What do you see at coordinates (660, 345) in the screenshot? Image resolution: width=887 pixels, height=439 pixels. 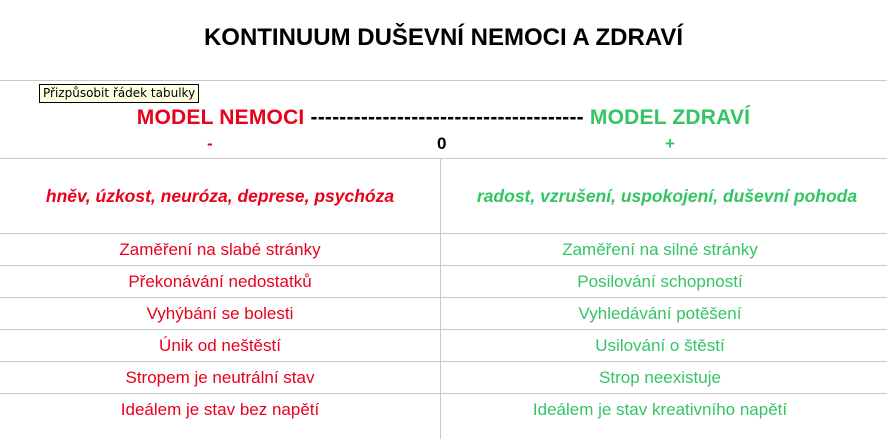 I see `health-row-cell: Usilování o štěstí` at bounding box center [660, 345].